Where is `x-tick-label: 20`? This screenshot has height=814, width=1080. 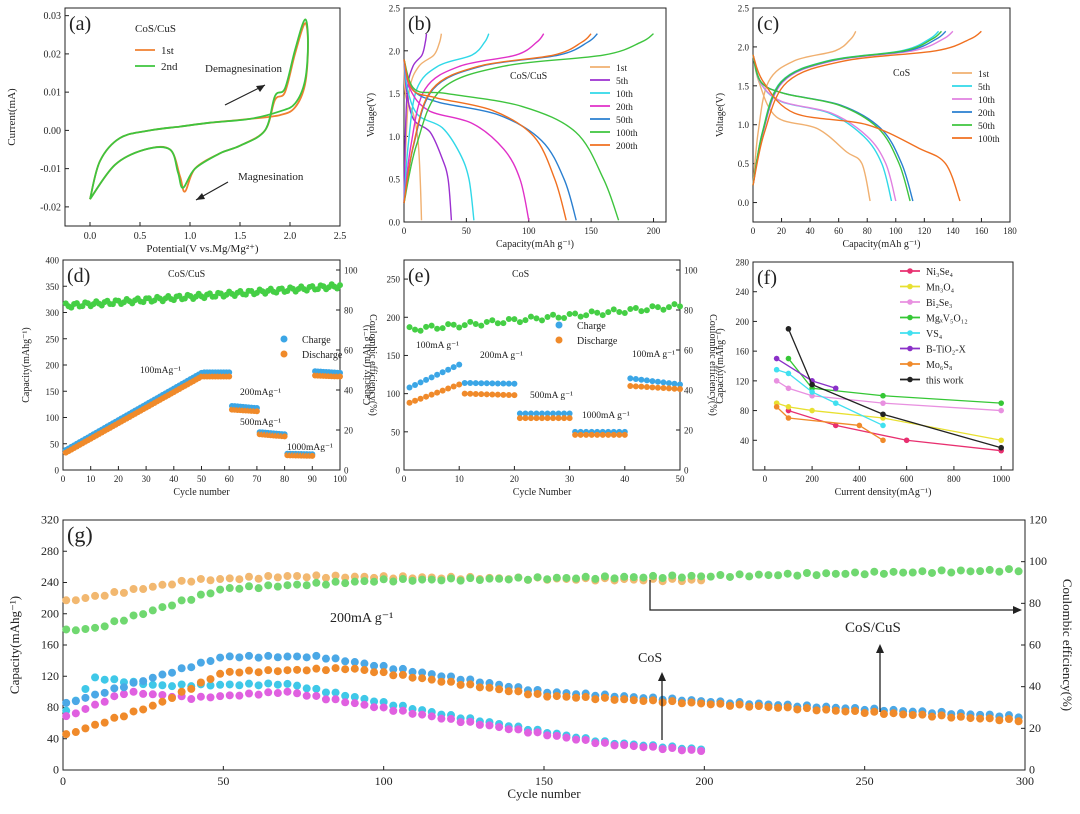
x-tick-label: 20 is located at coordinates (119, 479).